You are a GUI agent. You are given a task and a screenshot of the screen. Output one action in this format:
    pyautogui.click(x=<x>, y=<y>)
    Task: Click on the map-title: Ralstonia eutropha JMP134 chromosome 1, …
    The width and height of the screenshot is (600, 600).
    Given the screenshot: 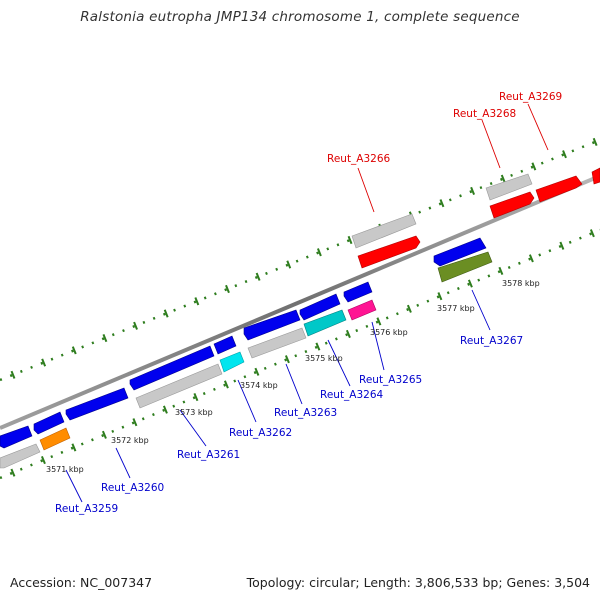 What is the action you would take?
    pyautogui.click(x=300, y=17)
    